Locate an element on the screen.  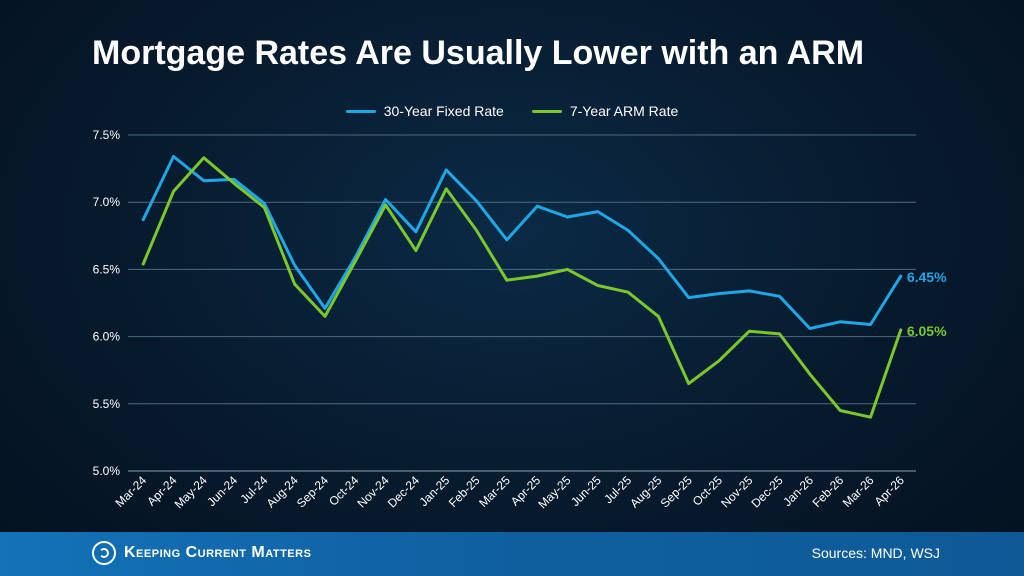
x-tick-label: Nov-24 is located at coordinates (372, 491).